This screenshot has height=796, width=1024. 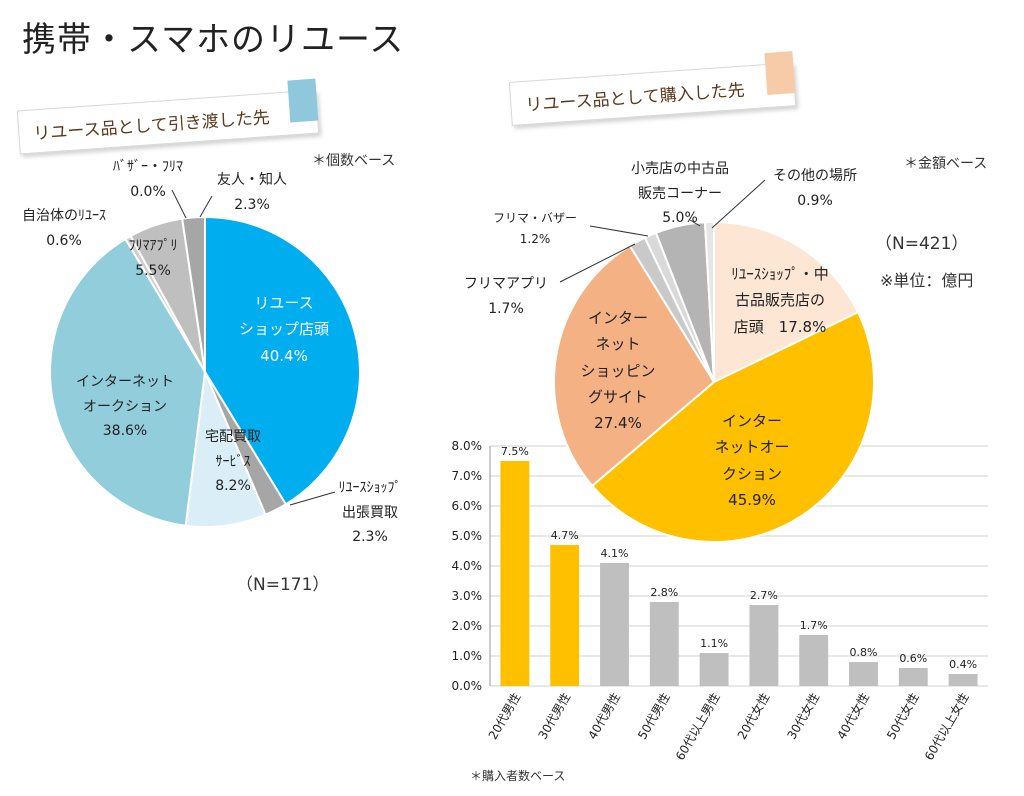 What do you see at coordinates (467, 506) in the screenshot?
I see `bar-y-tick-label: 6.0%` at bounding box center [467, 506].